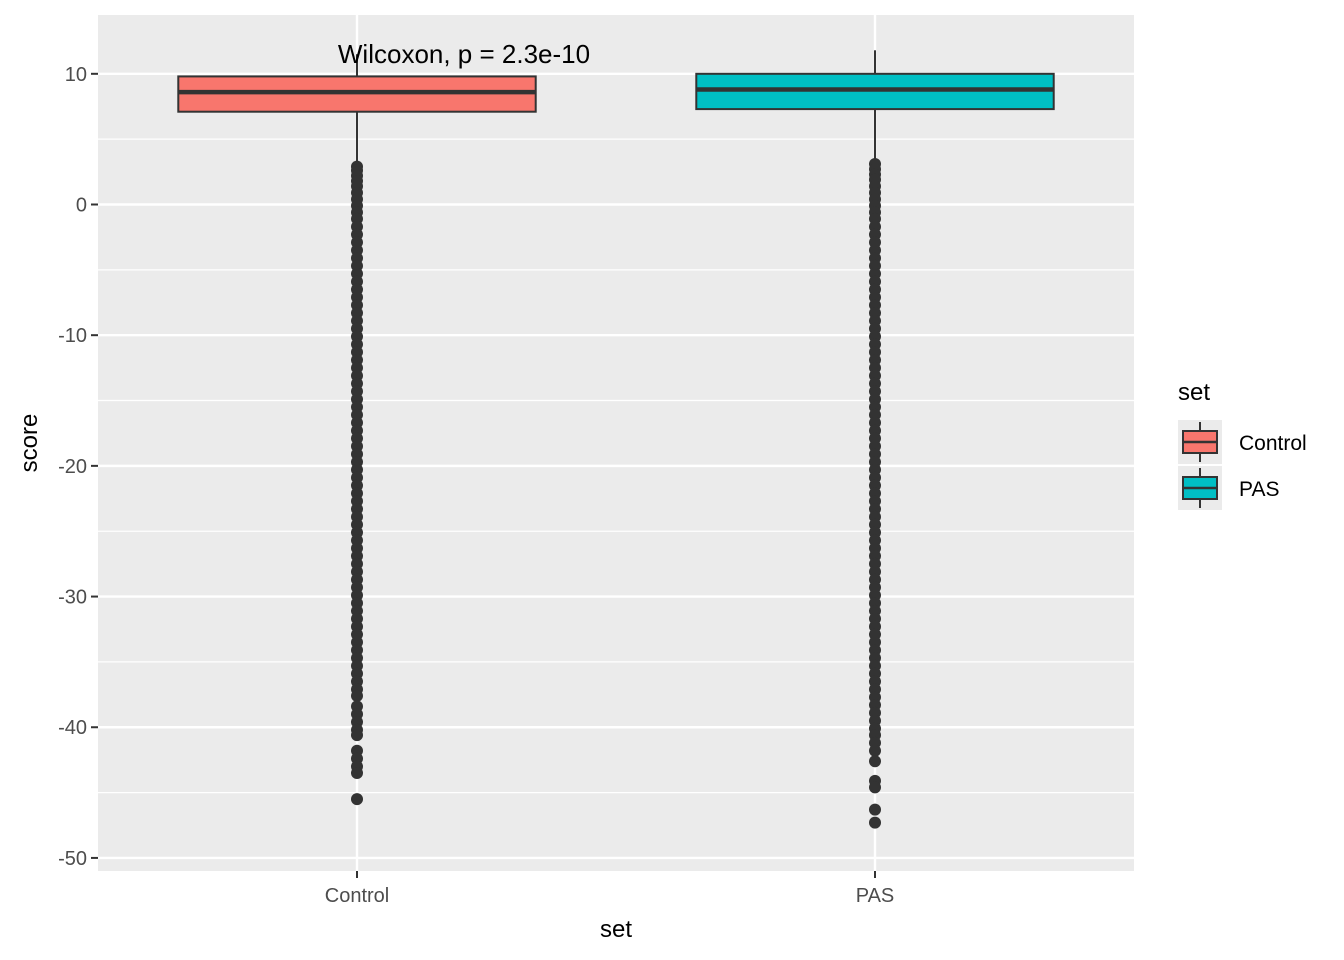  I want to click on legend-label-pas: PAS, so click(1259, 489).